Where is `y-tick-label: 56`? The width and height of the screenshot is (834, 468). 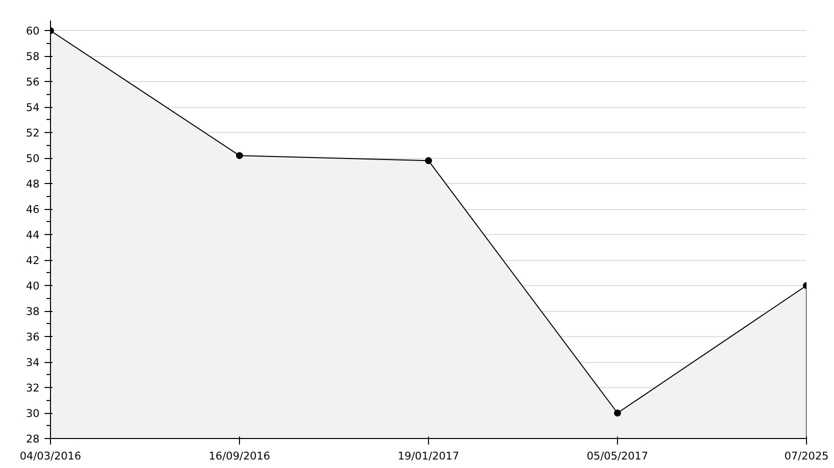
y-tick-label: 56 is located at coordinates (33, 82).